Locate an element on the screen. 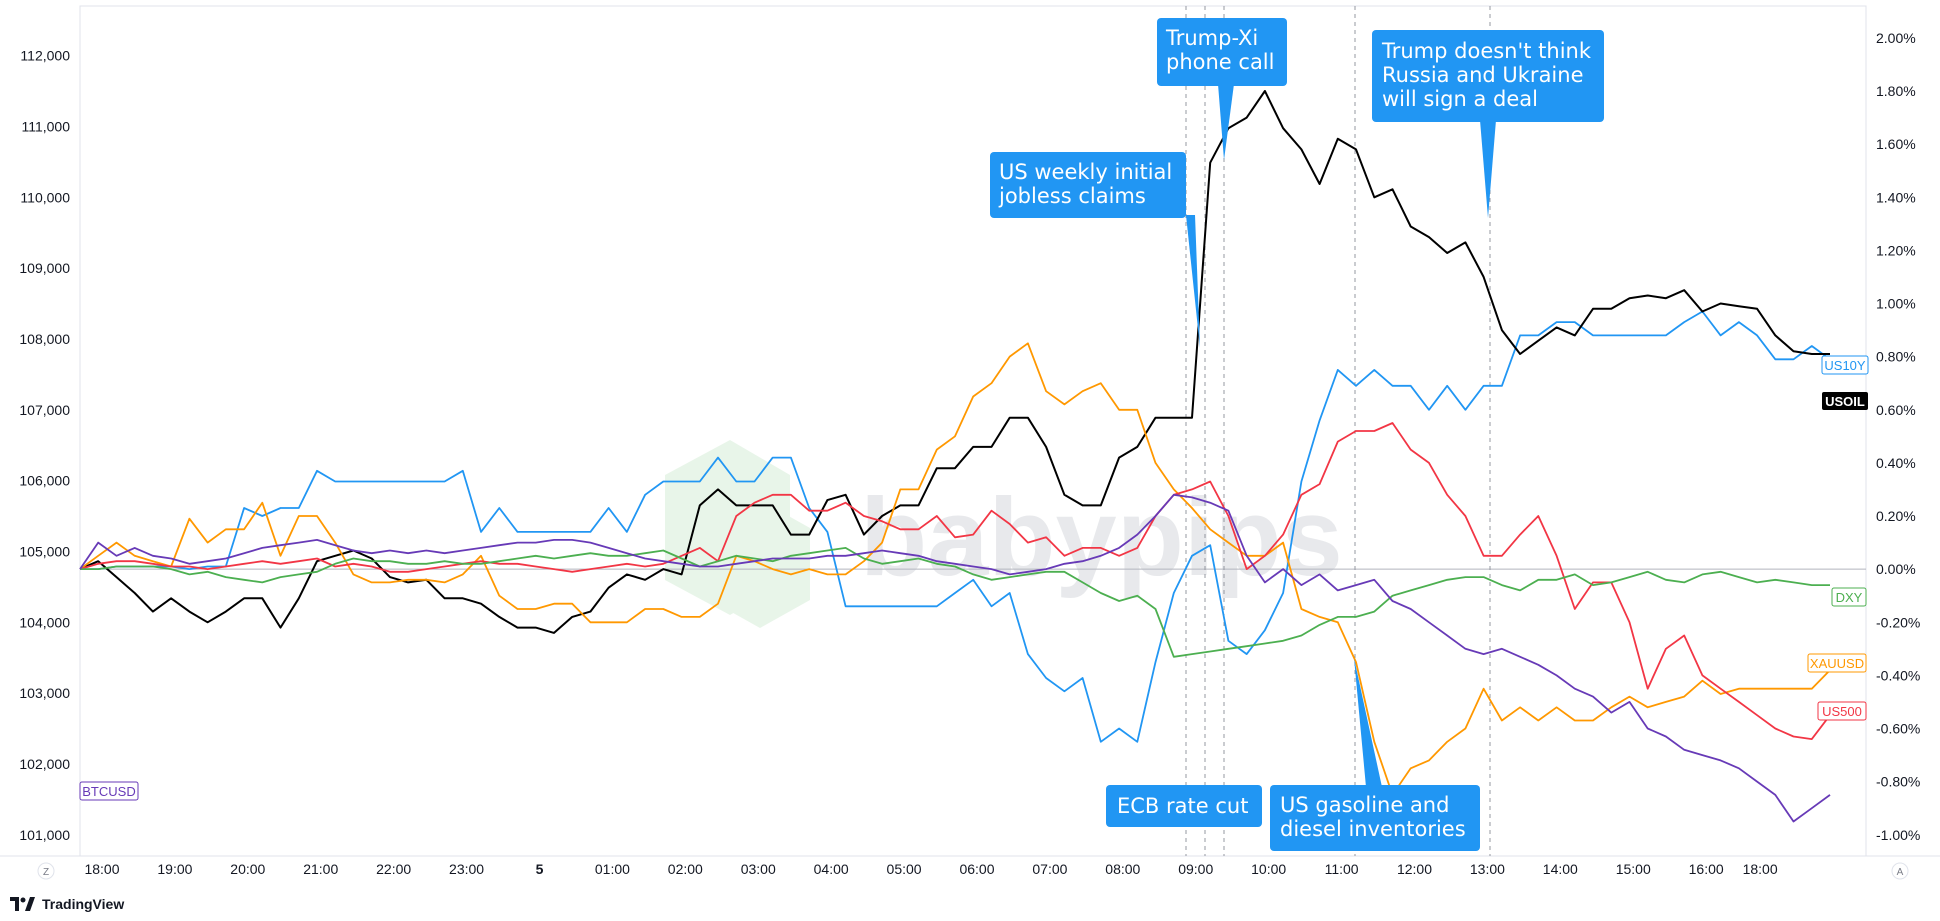  x-tick-label: 5 is located at coordinates (540, 869).